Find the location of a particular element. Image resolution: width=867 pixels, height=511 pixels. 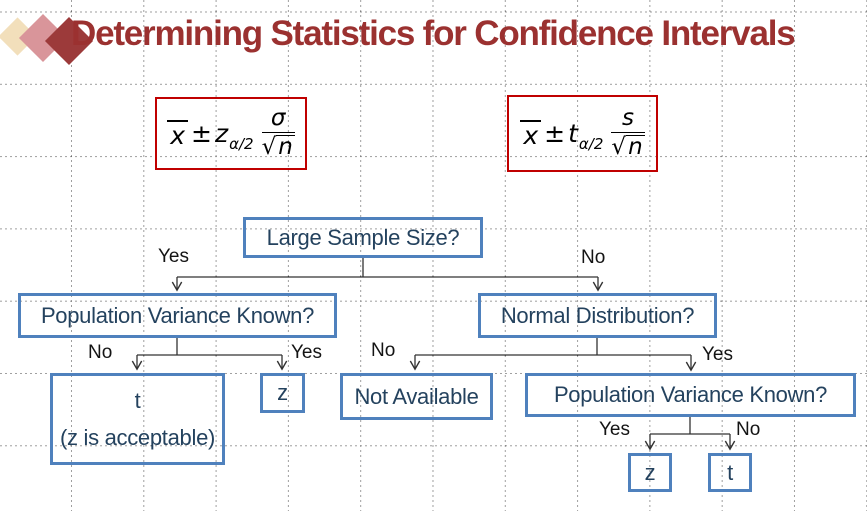

node-normal-distribution: Normal Distribution? is located at coordinates (597, 315).